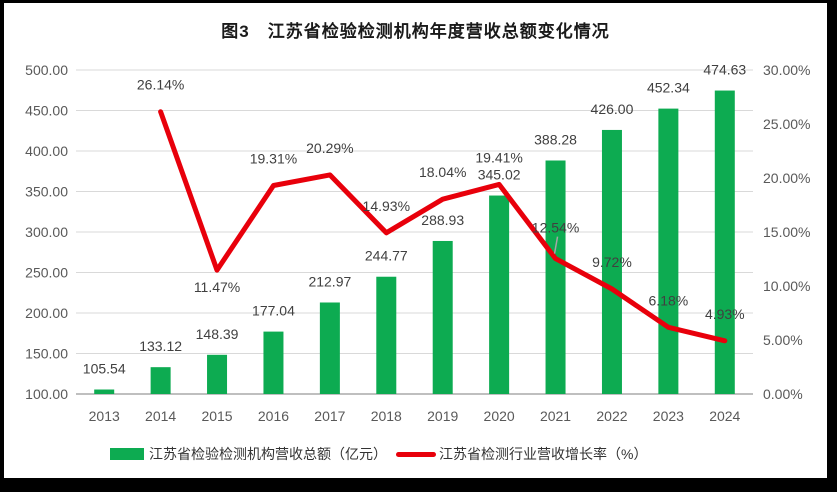 This screenshot has width=837, height=492. What do you see at coordinates (668, 416) in the screenshot?
I see `x-axis-label: 2023` at bounding box center [668, 416].